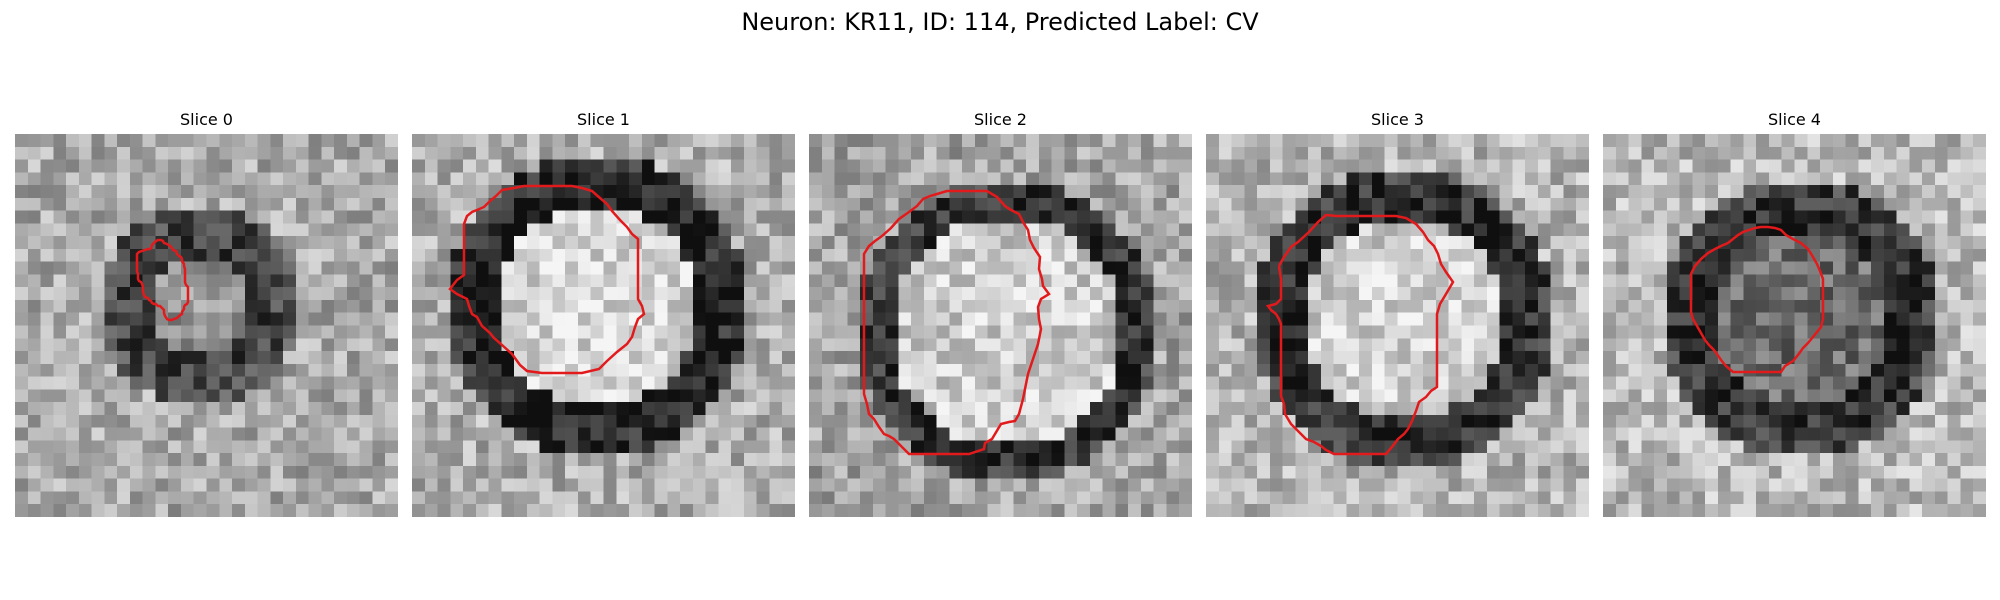 Image resolution: width=2000 pixels, height=600 pixels. Describe the element at coordinates (1000, 119) in the screenshot. I see `slice-title: Slice 2` at that location.